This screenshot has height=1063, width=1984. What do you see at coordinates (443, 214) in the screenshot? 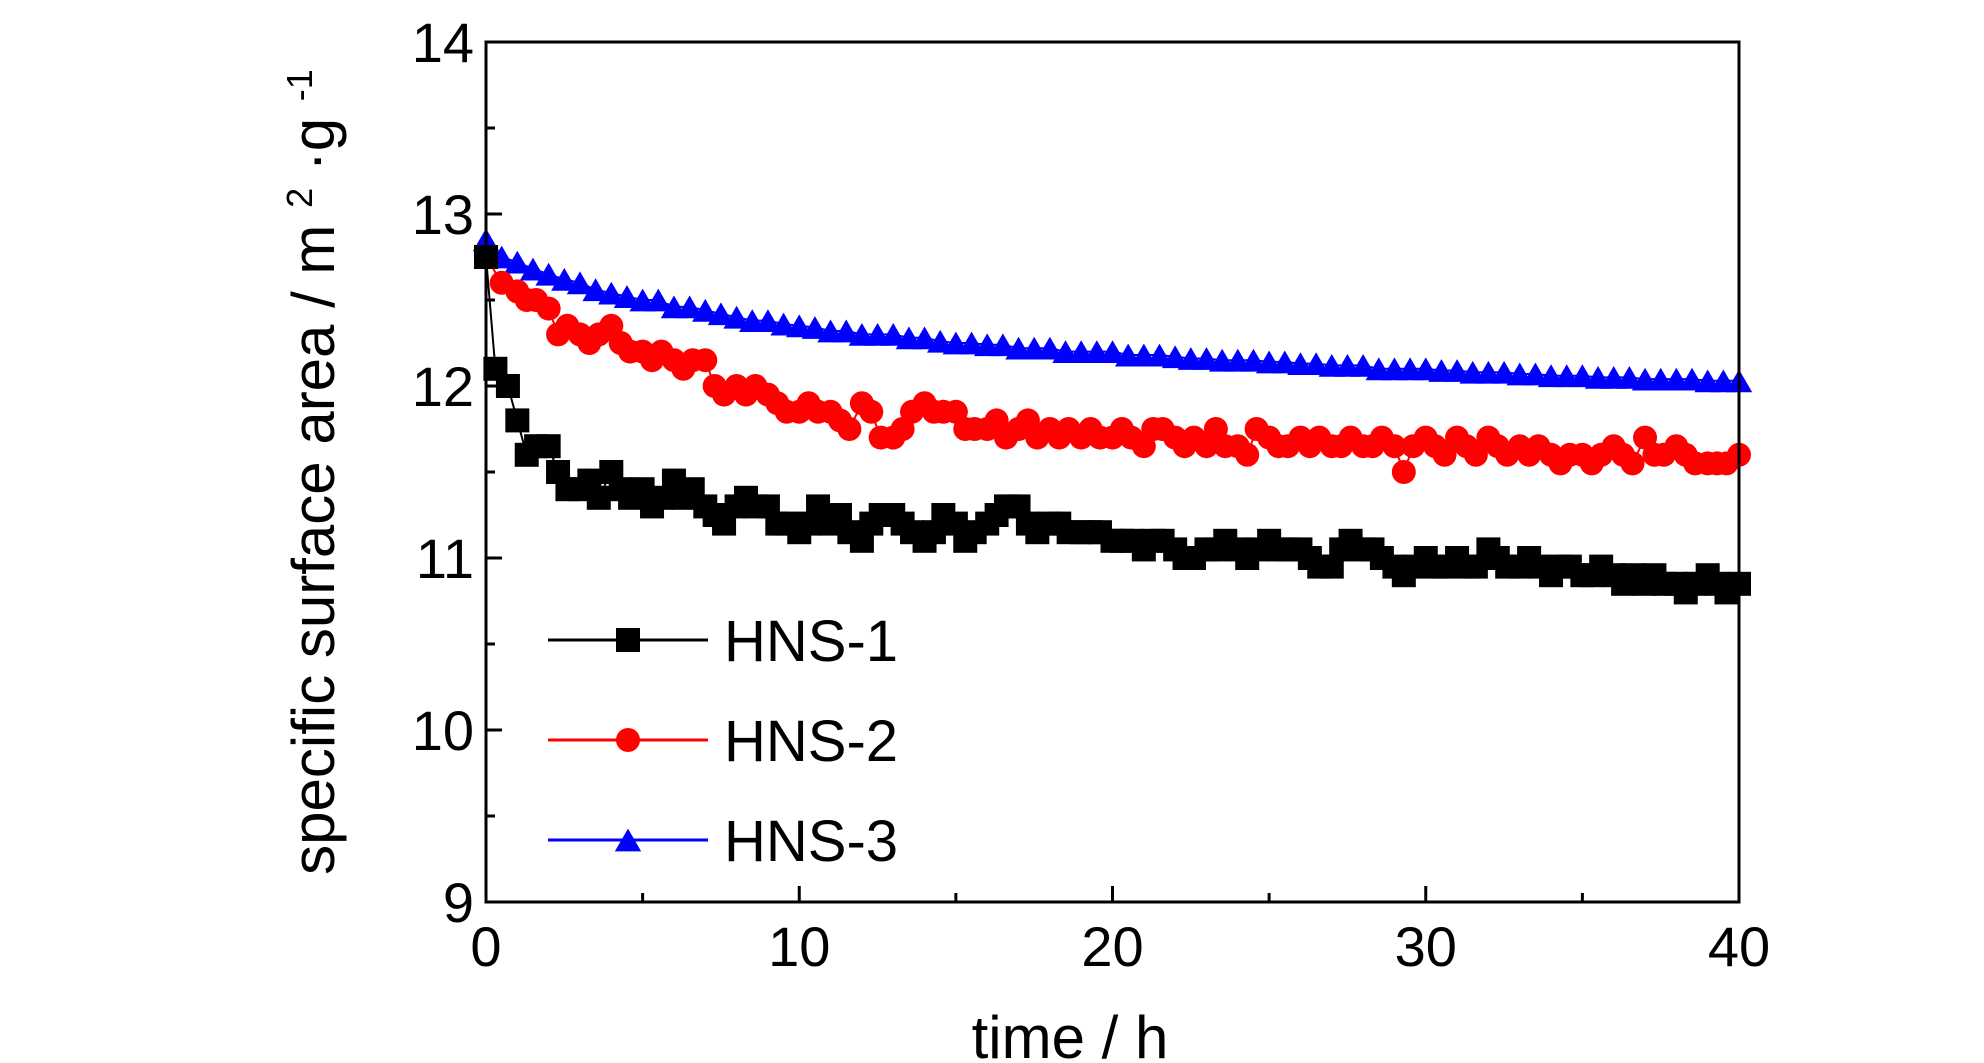
I see `y-tick-label: 13` at bounding box center [443, 214].